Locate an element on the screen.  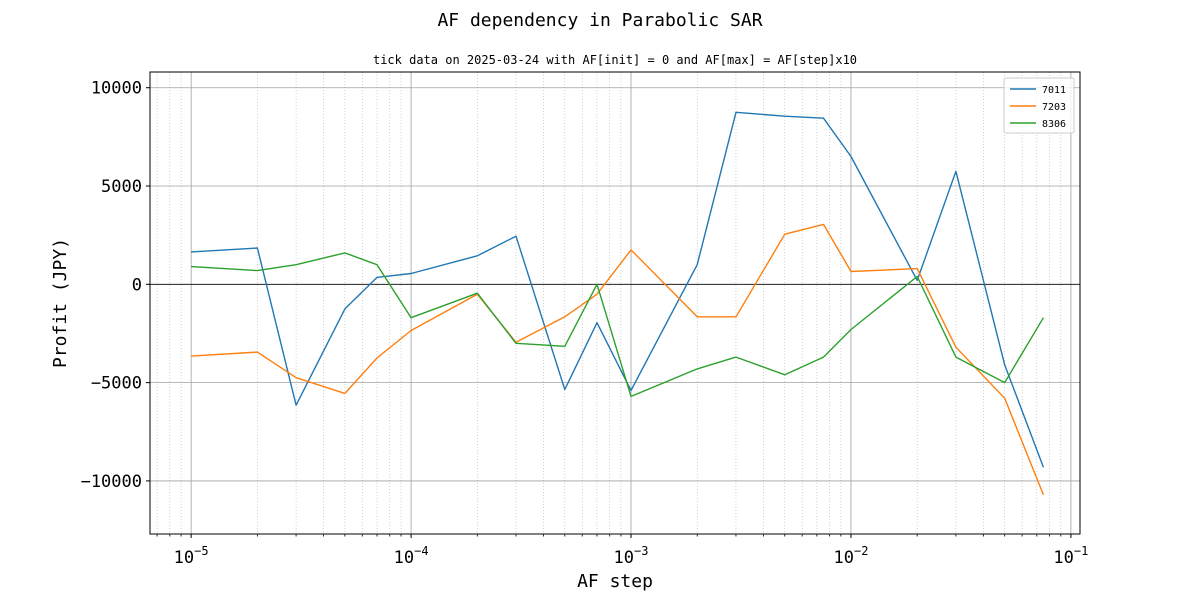
y-tick-label: −5000 is located at coordinates (116, 384).